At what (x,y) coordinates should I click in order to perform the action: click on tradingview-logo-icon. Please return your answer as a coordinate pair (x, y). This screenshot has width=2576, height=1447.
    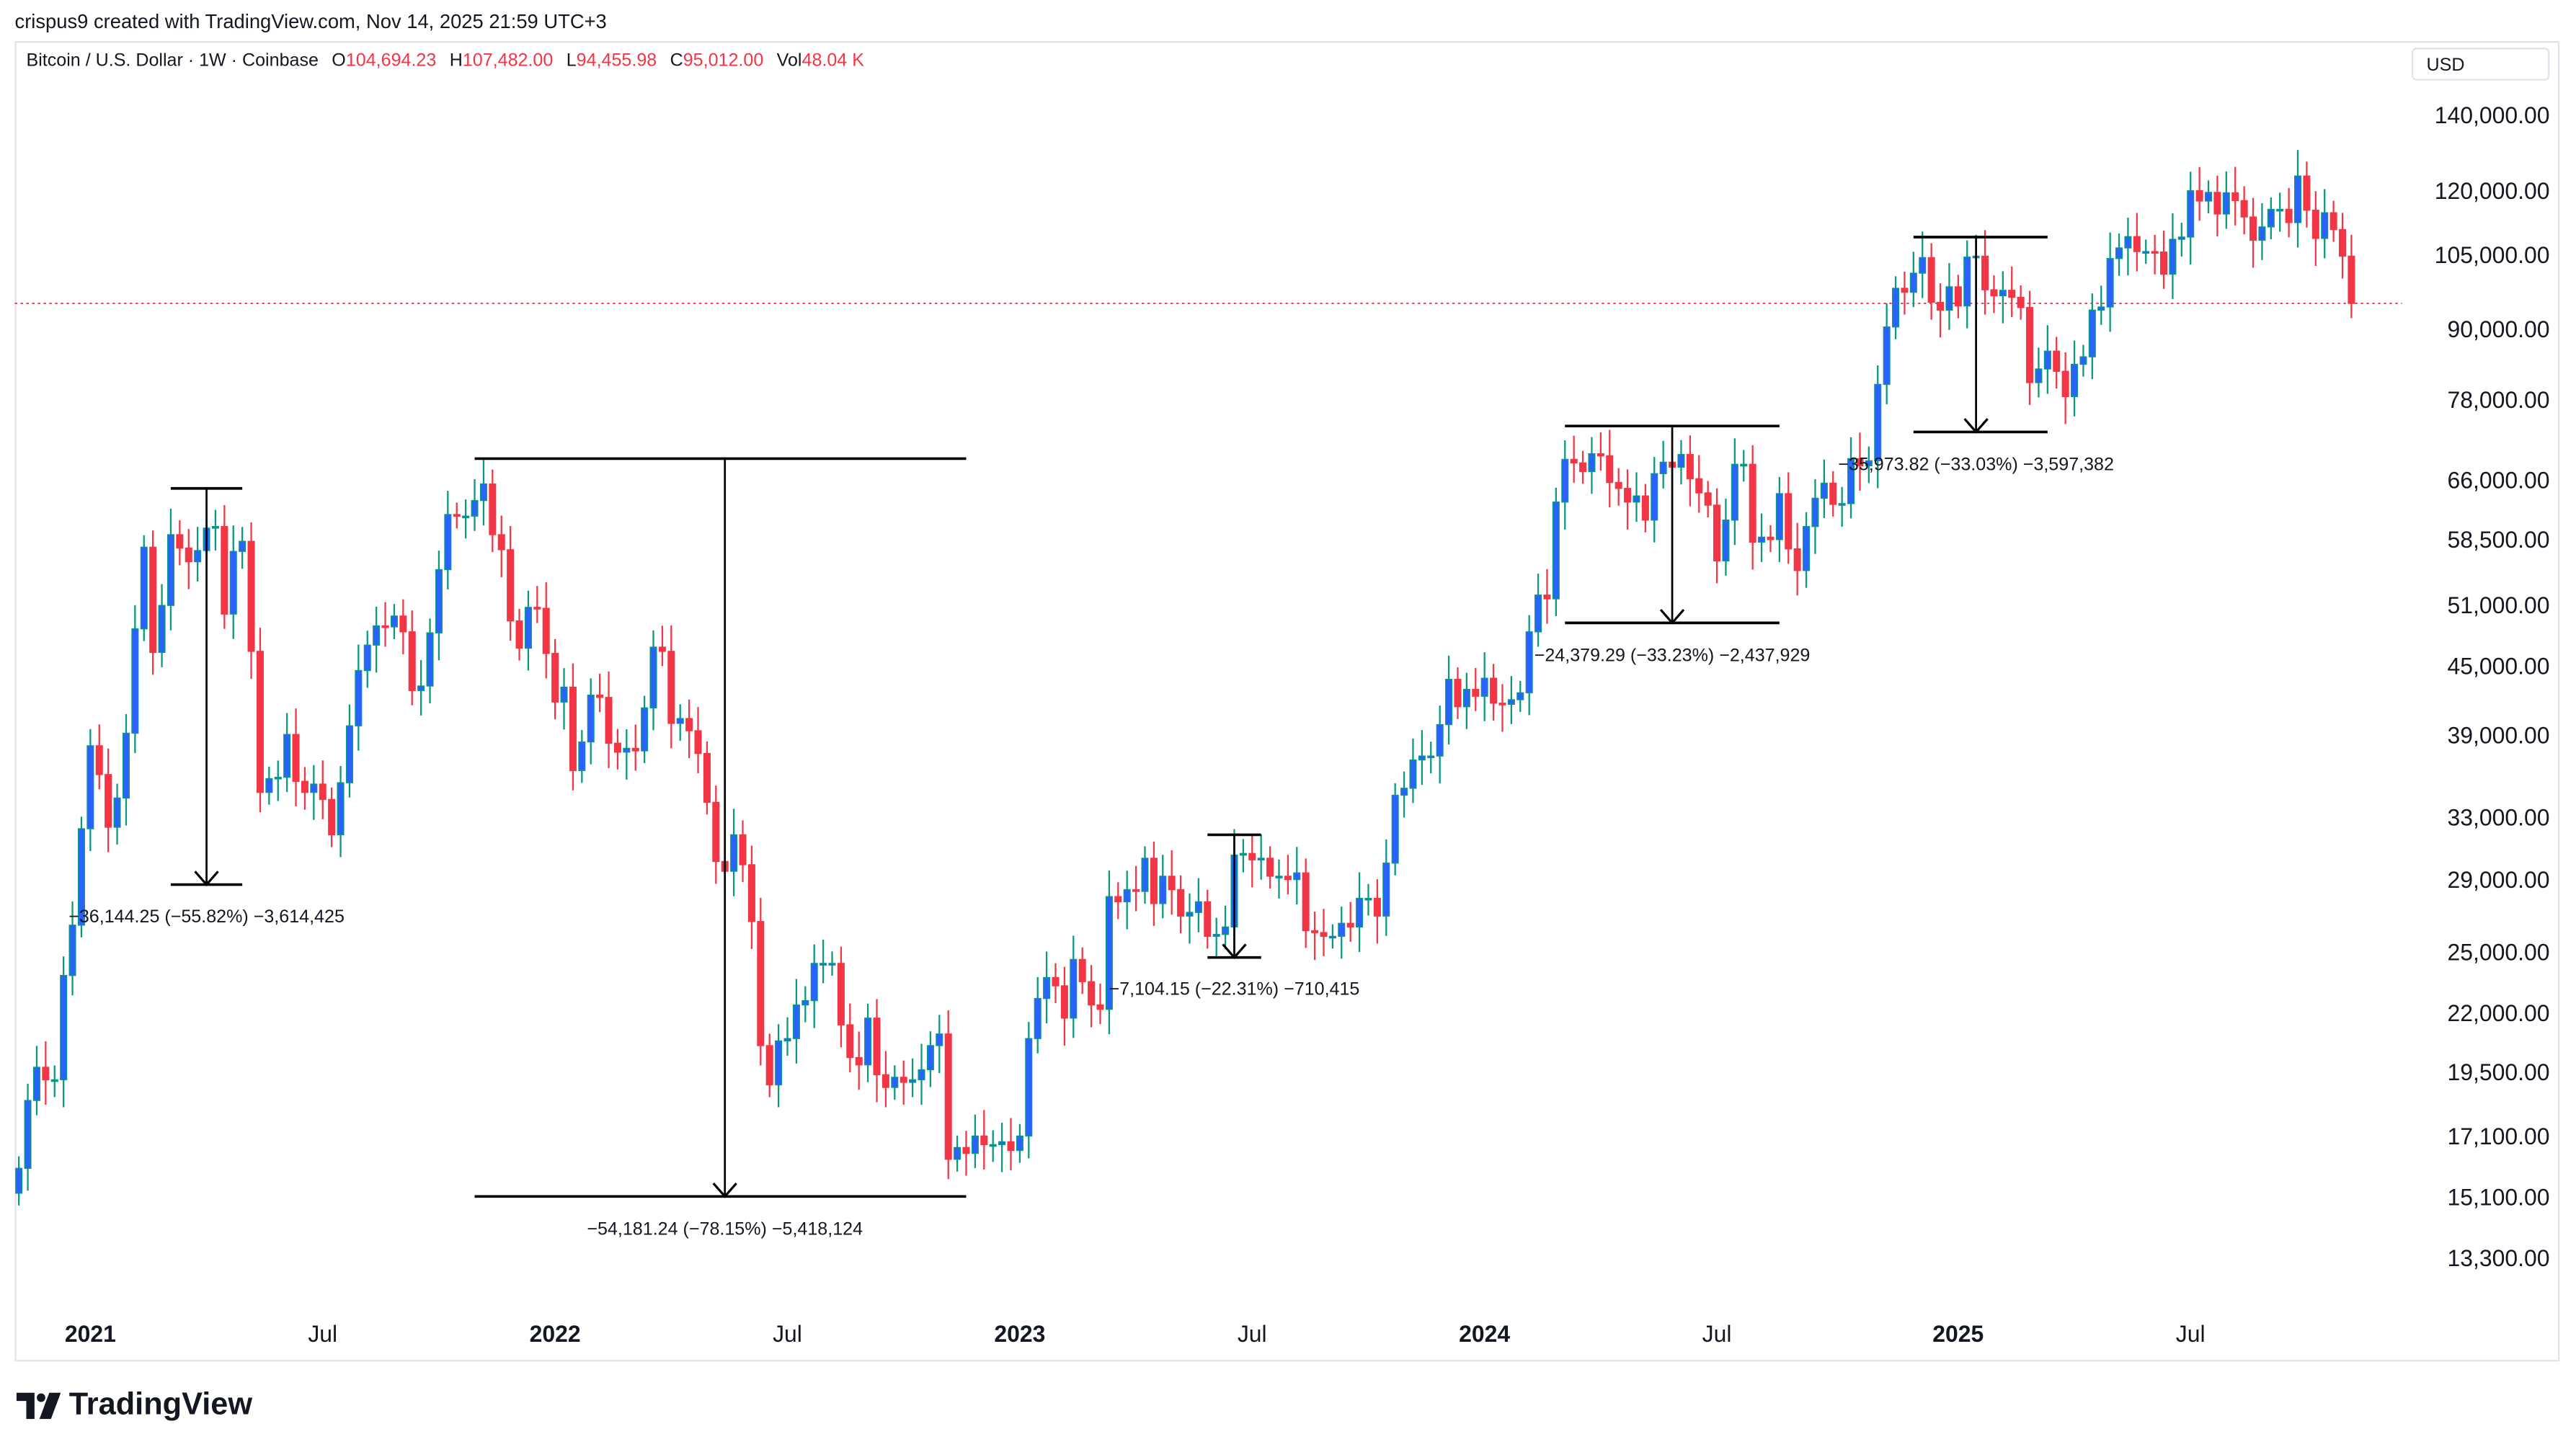
    Looking at the image, I should click on (38, 1406).